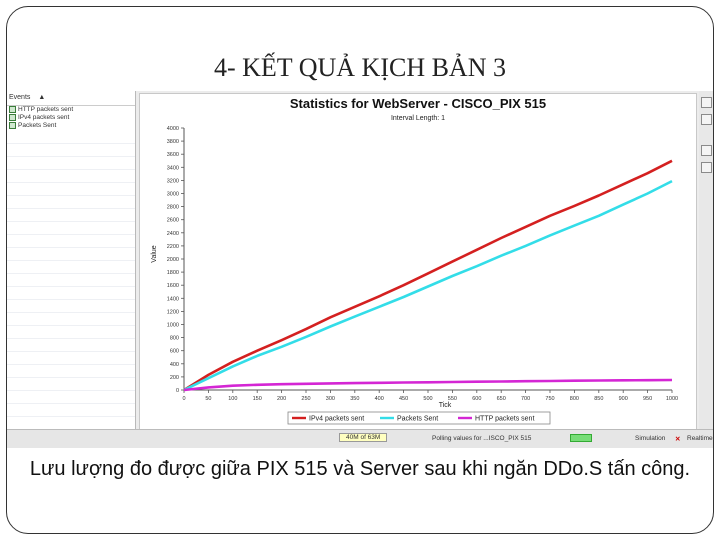 Image resolution: width=720 pixels, height=540 pixels. I want to click on x-tick-label: 400, so click(379, 399).